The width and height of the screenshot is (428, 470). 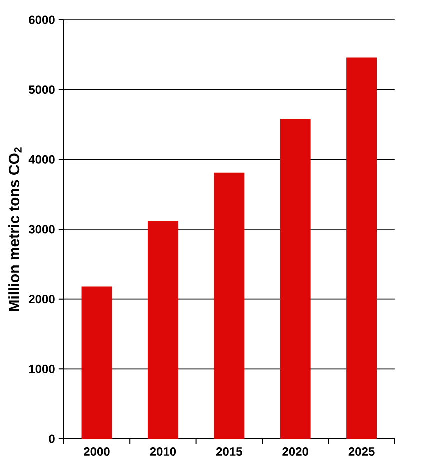 What do you see at coordinates (42, 299) in the screenshot?
I see `y-tick-label: 2000` at bounding box center [42, 299].